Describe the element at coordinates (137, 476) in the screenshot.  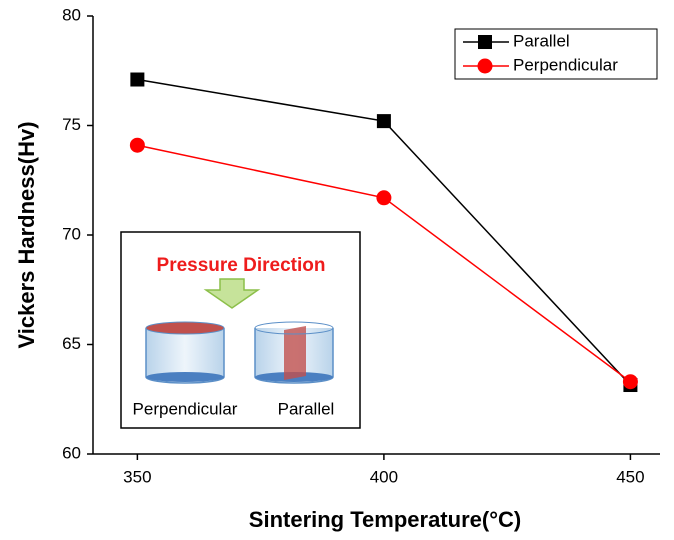
I see `x-tick-label: 350` at that location.